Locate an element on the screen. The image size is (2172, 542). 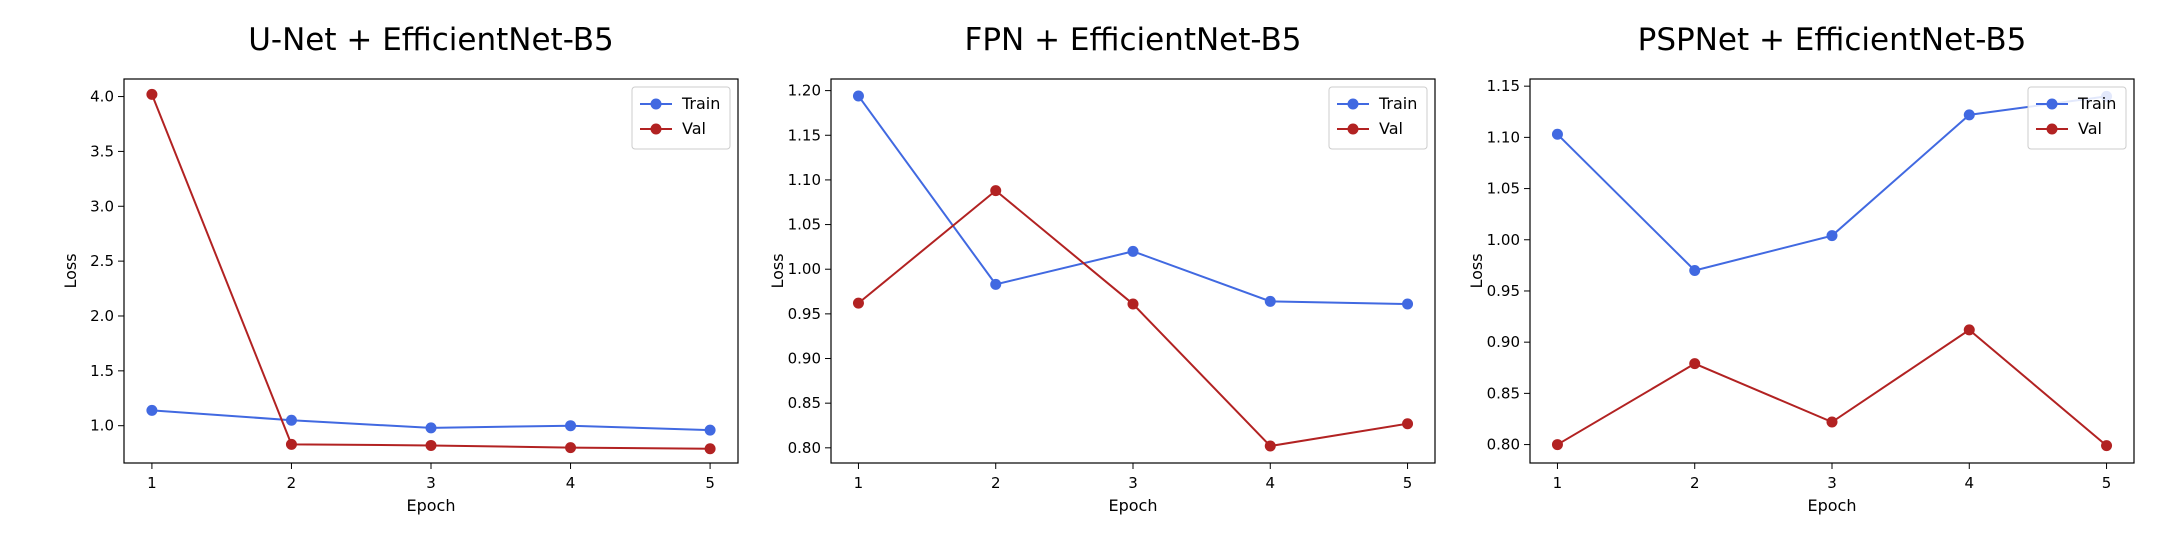
y-tick-label: 2.5 is located at coordinates (102, 261).